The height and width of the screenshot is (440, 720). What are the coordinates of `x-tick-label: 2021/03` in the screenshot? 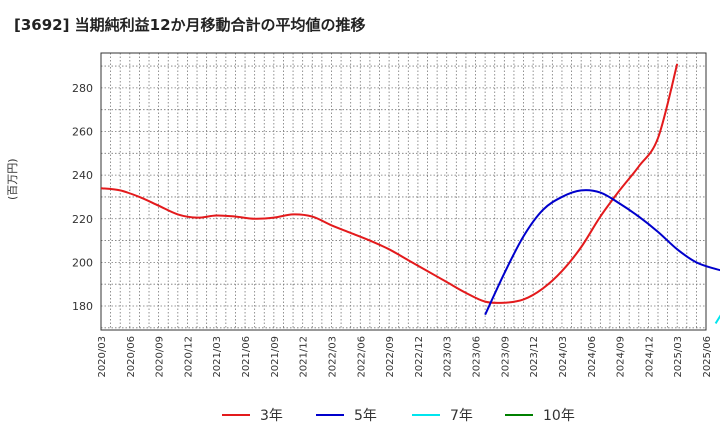 It's located at (217, 357).